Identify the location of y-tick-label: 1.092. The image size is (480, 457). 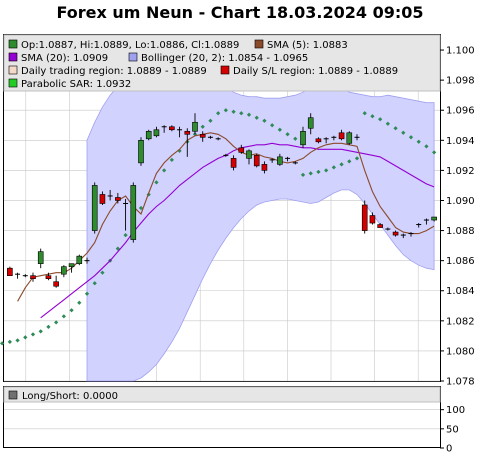
(460, 171).